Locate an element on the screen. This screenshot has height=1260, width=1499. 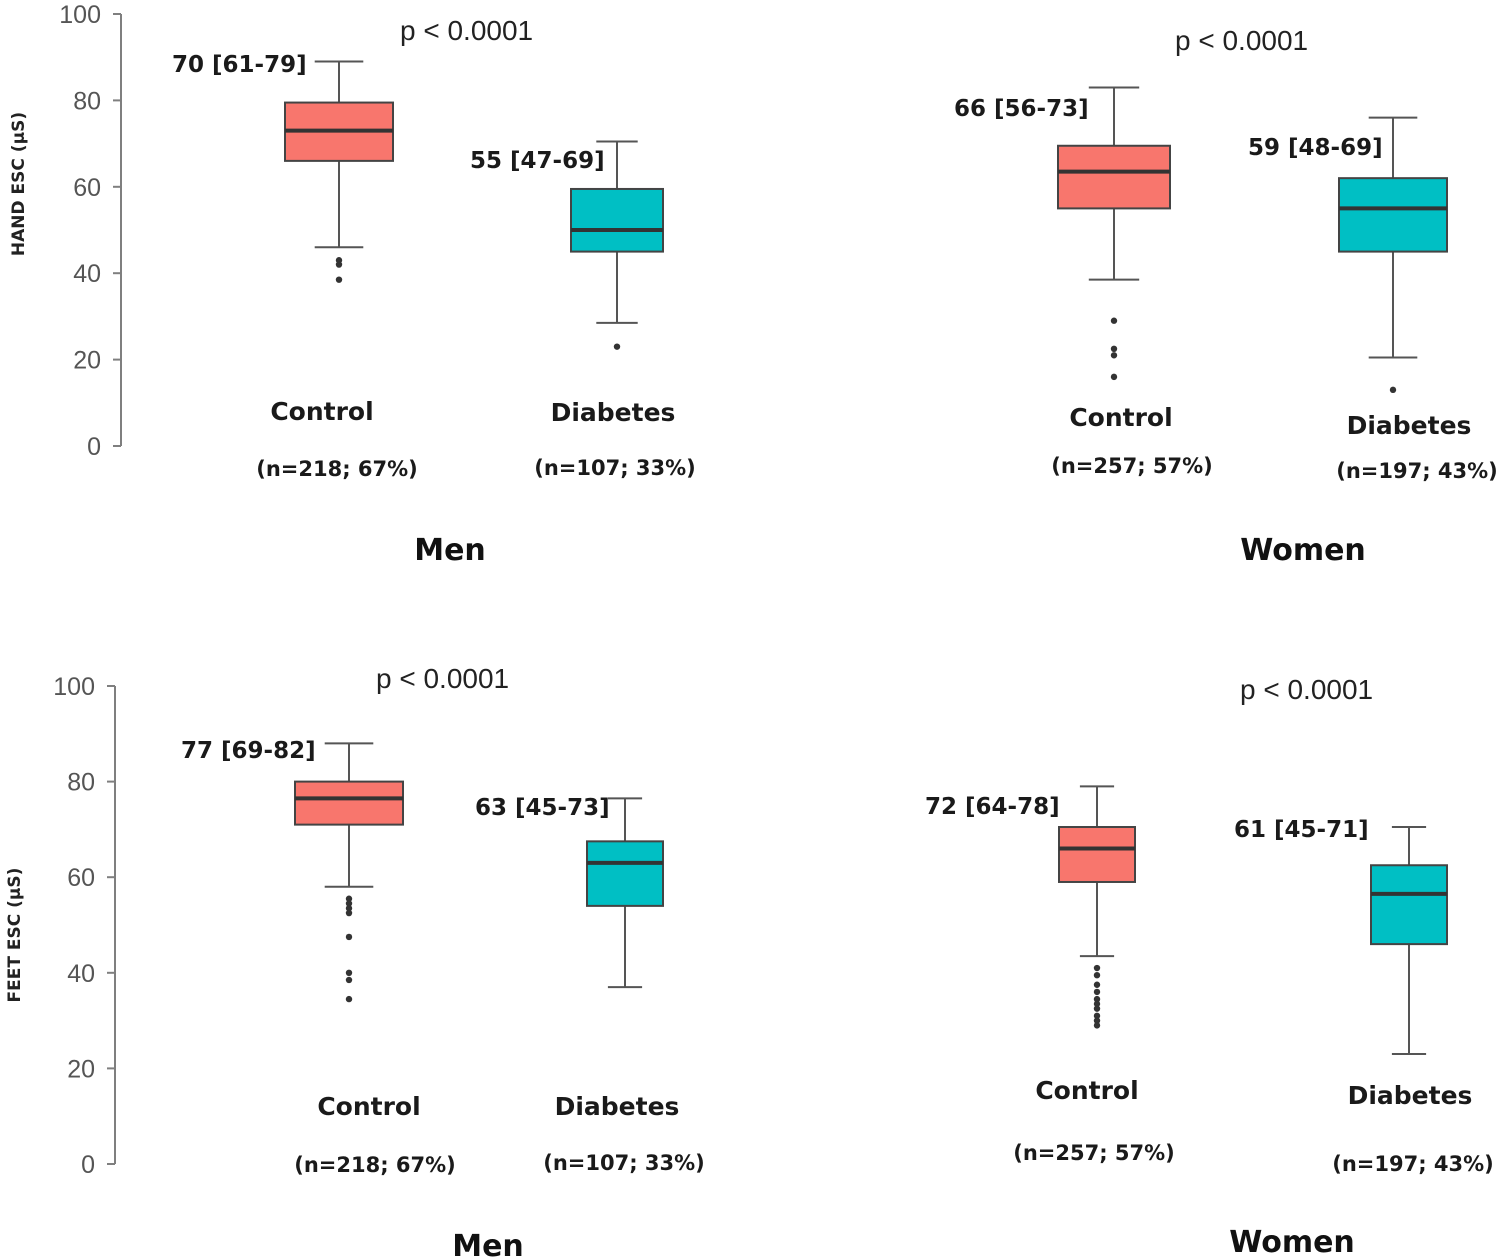
feet-women-pvalue: p < 0.0001 is located at coordinates (1306, 689).